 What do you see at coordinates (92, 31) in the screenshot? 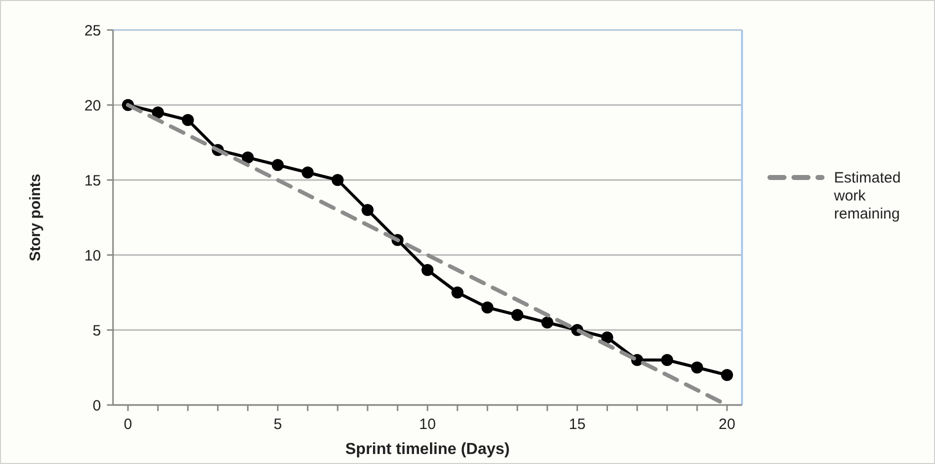
I see `y-tick-label: 25` at bounding box center [92, 31].